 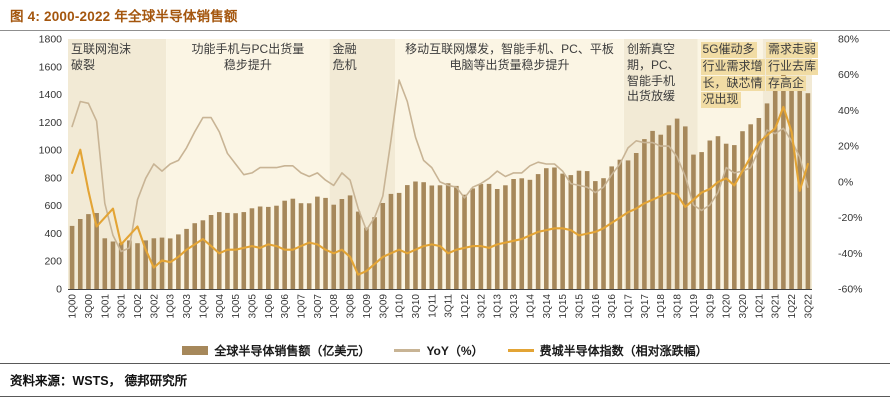 I want to click on axis-tick-label: 0, so click(x=59, y=290).